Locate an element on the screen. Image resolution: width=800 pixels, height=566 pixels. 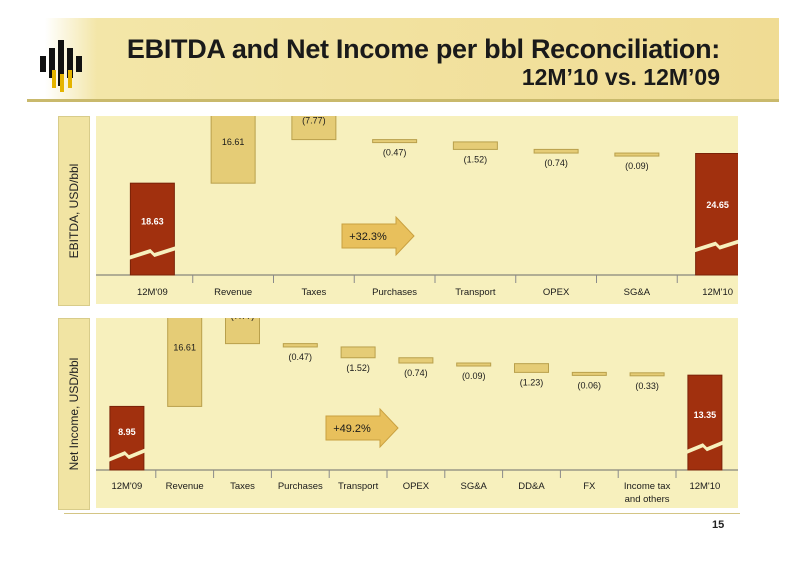
net-income-axis-label: Net Income, USD/bbl is located at coordinates (74, 414).